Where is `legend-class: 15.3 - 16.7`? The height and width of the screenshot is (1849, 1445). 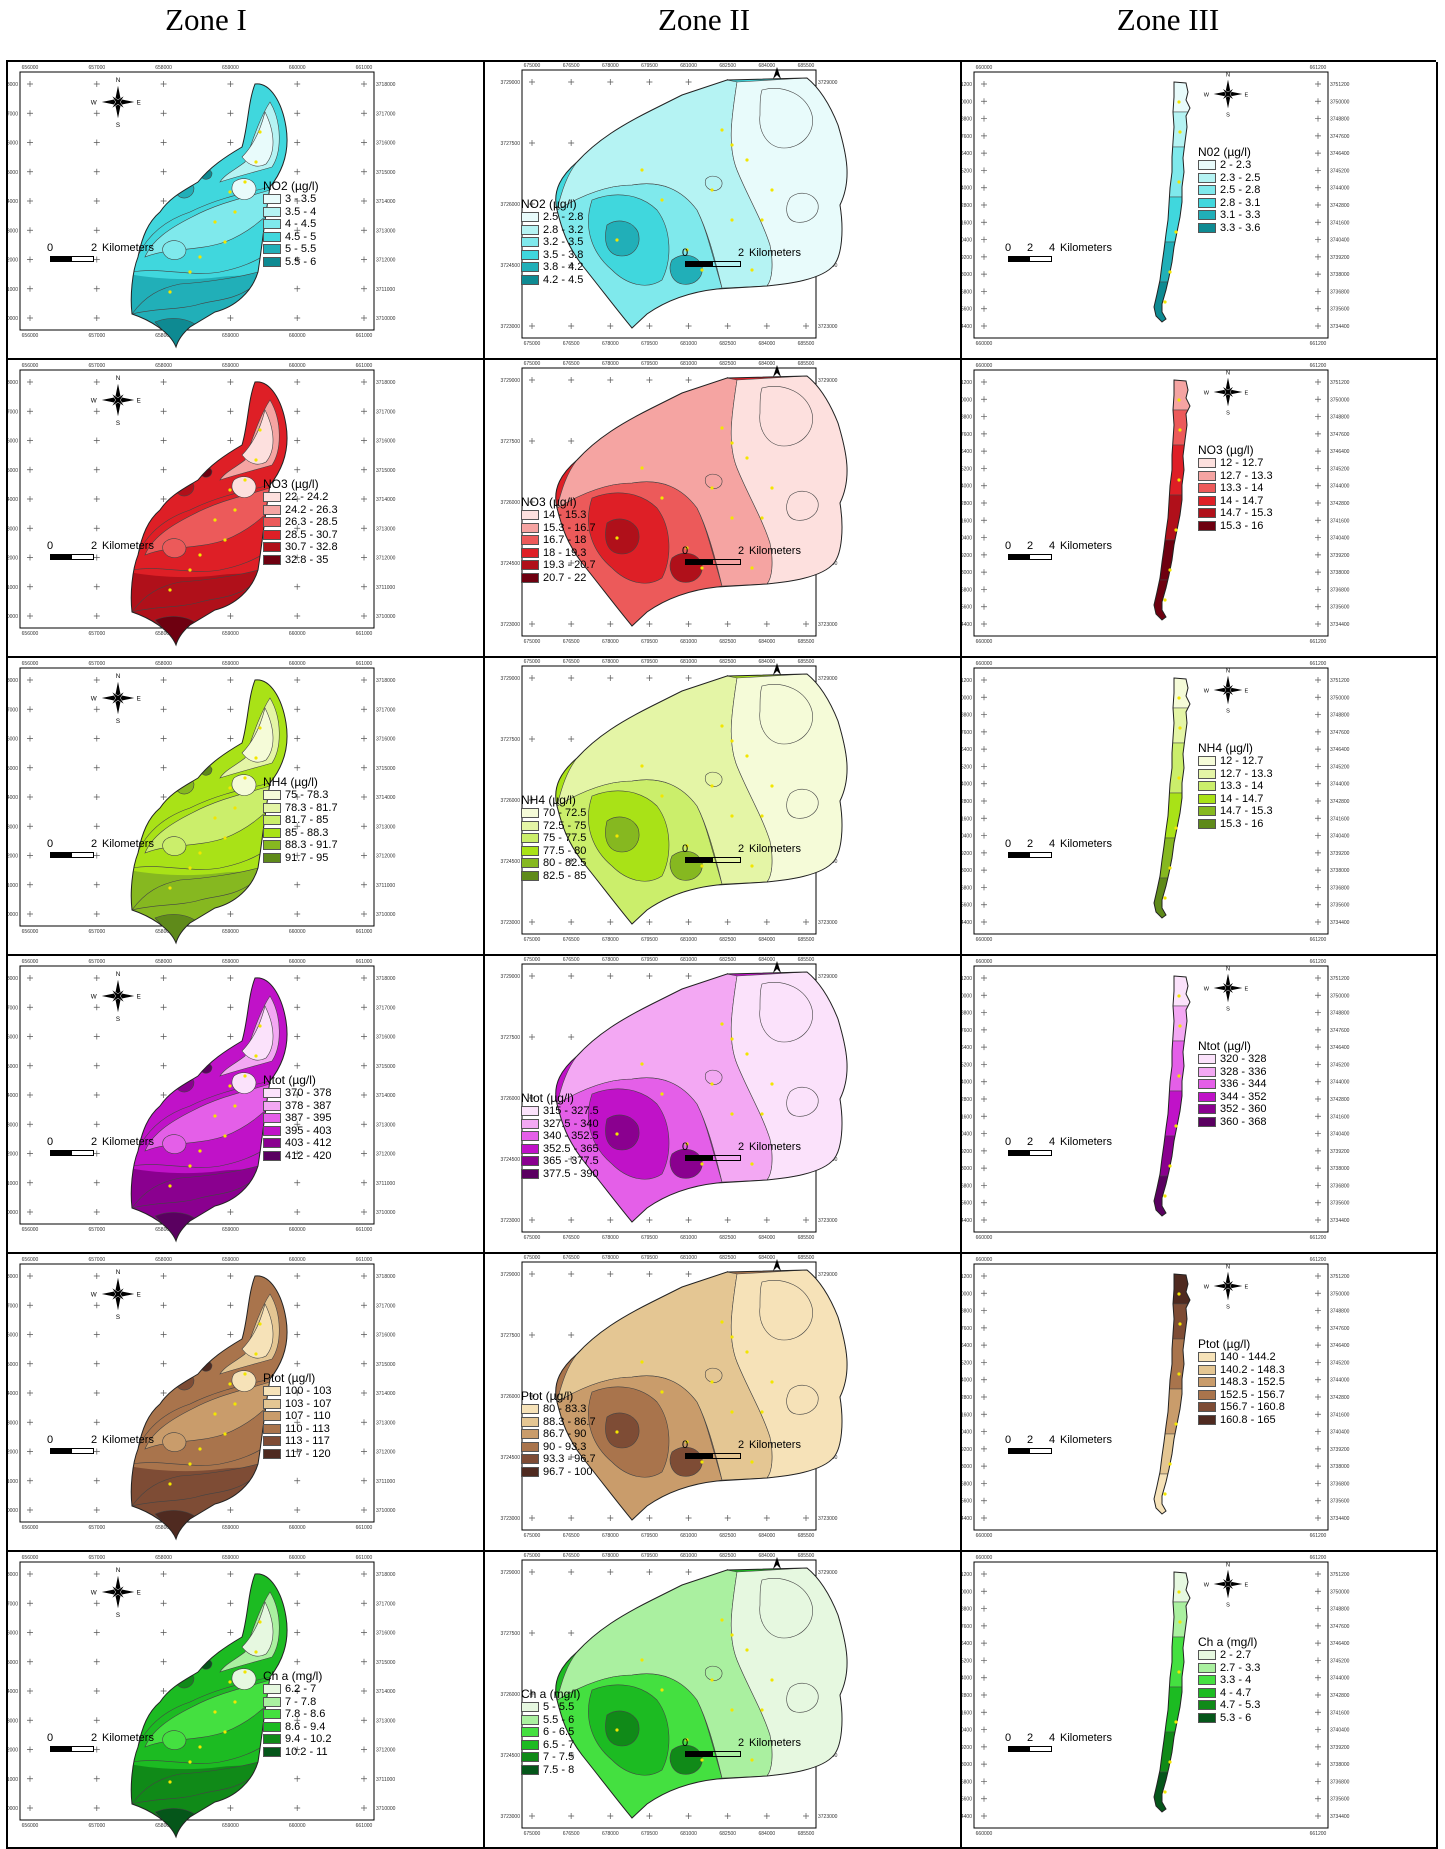
legend-class: 15.3 - 16.7 is located at coordinates (558, 528).